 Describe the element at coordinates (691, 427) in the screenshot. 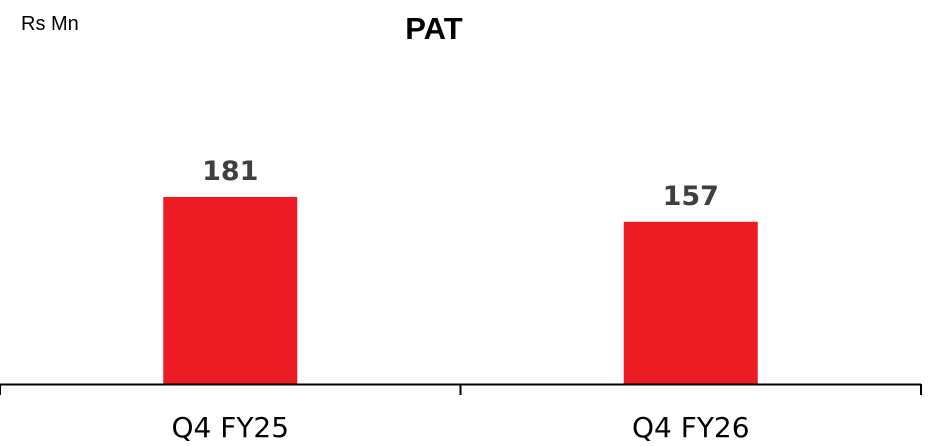

I see `x-tick-label-2: Q4 FY26` at that location.